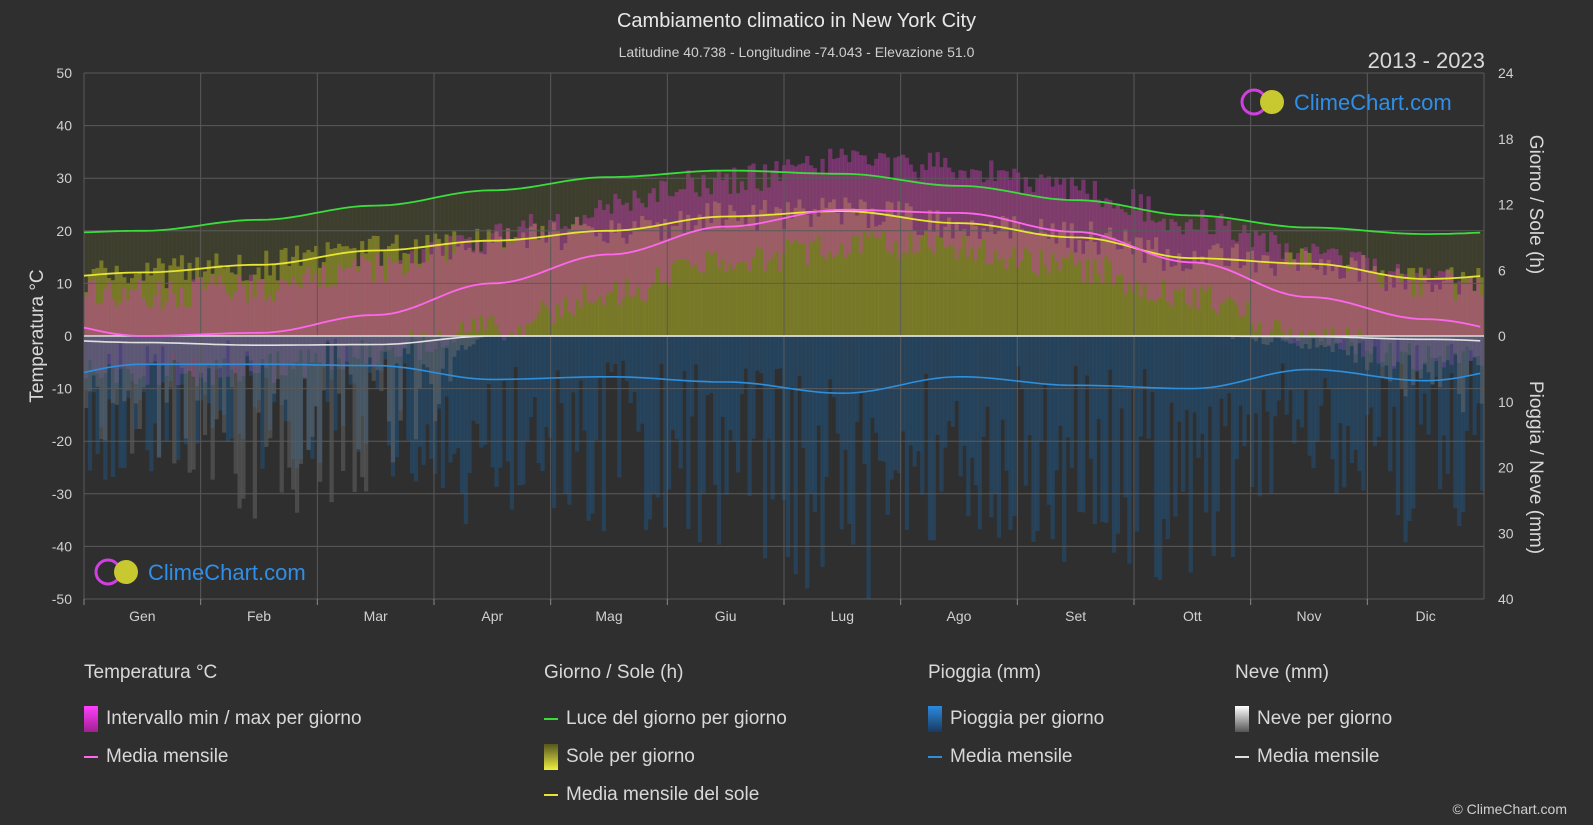 The height and width of the screenshot is (825, 1593). I want to click on legend-title-sun: Giorno / Sole (h), so click(614, 672).